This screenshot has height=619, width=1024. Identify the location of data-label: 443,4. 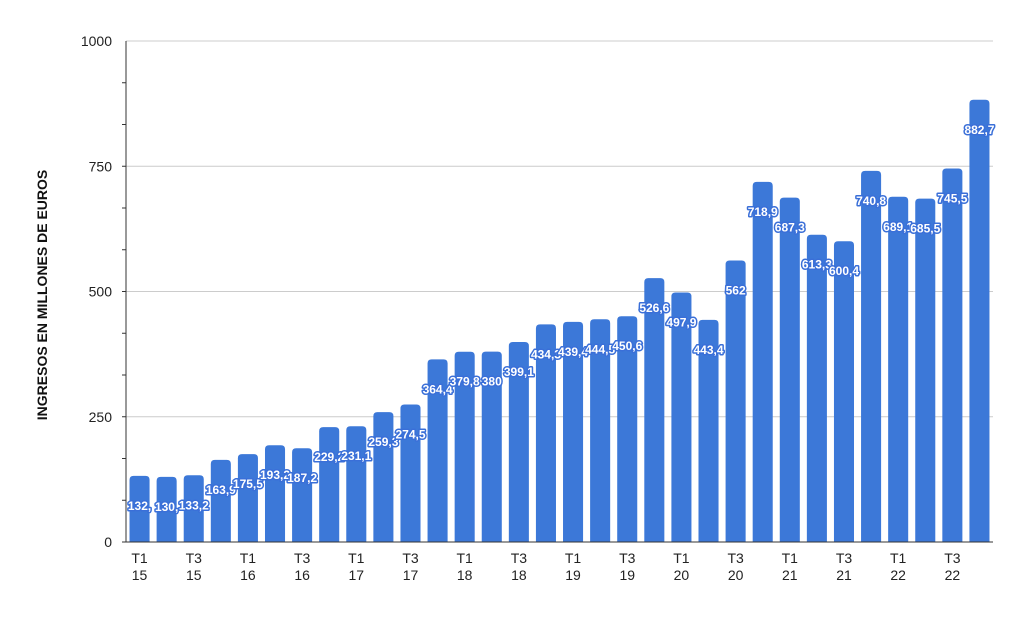
(709, 350).